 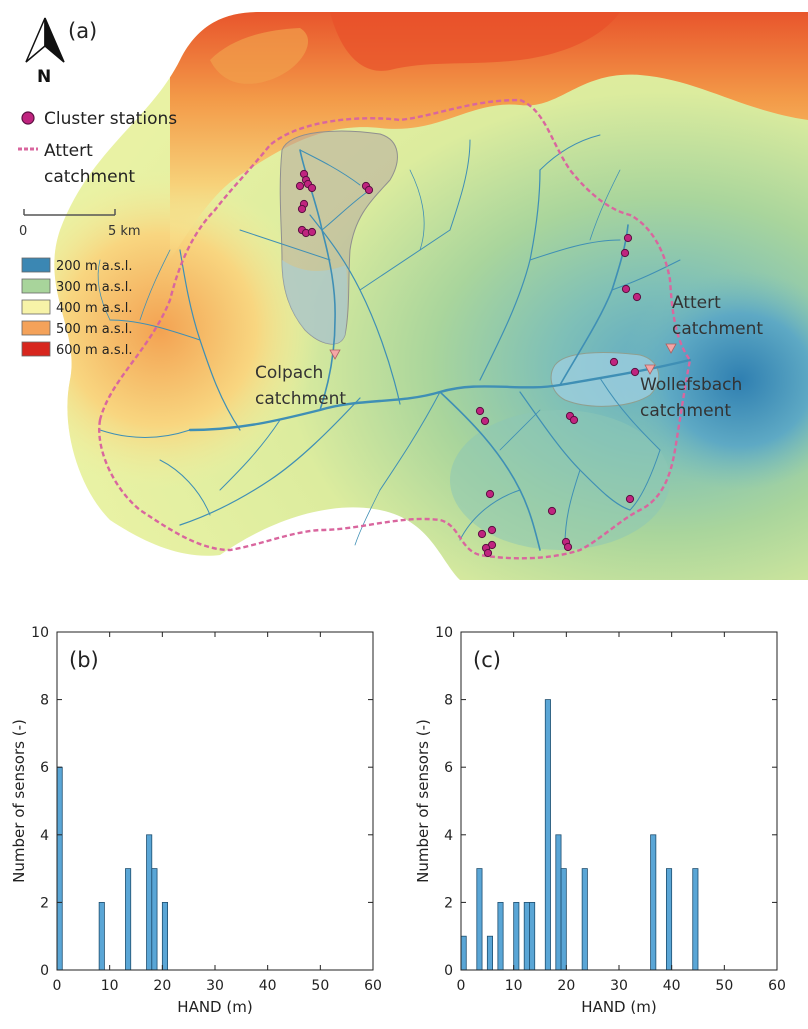 I want to click on station-legend-label: Cluster stations, so click(x=110, y=119).